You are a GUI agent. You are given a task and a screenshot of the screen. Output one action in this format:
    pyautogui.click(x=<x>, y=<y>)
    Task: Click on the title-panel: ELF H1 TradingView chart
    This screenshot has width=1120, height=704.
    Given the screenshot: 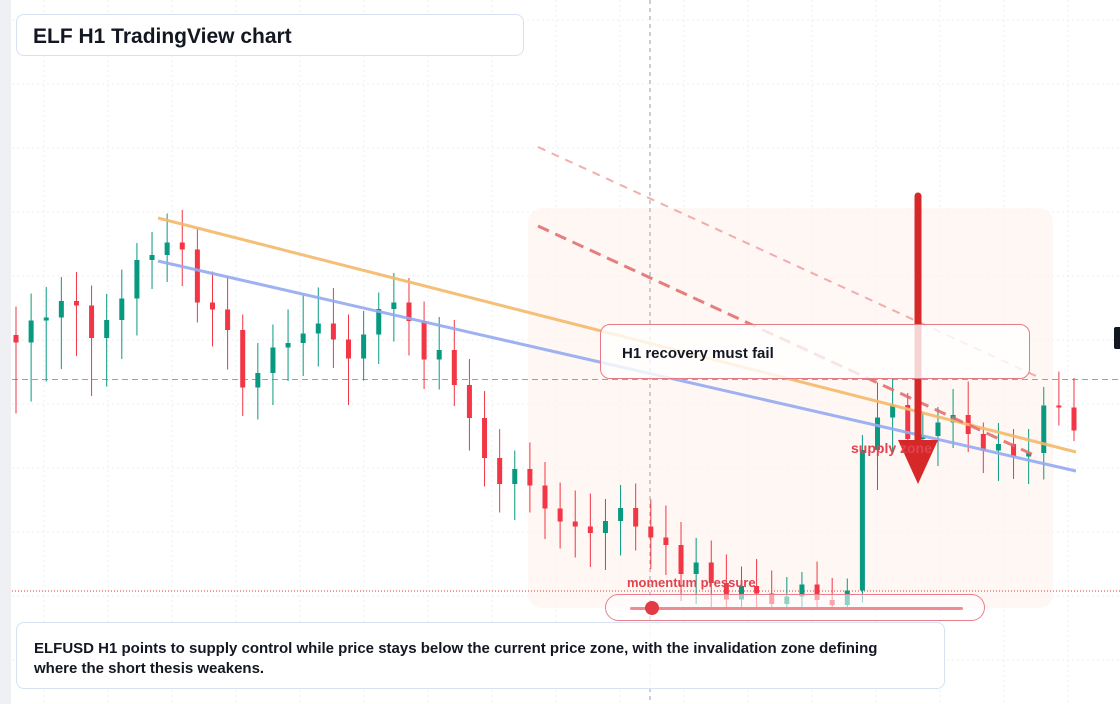 What is the action you would take?
    pyautogui.click(x=270, y=35)
    